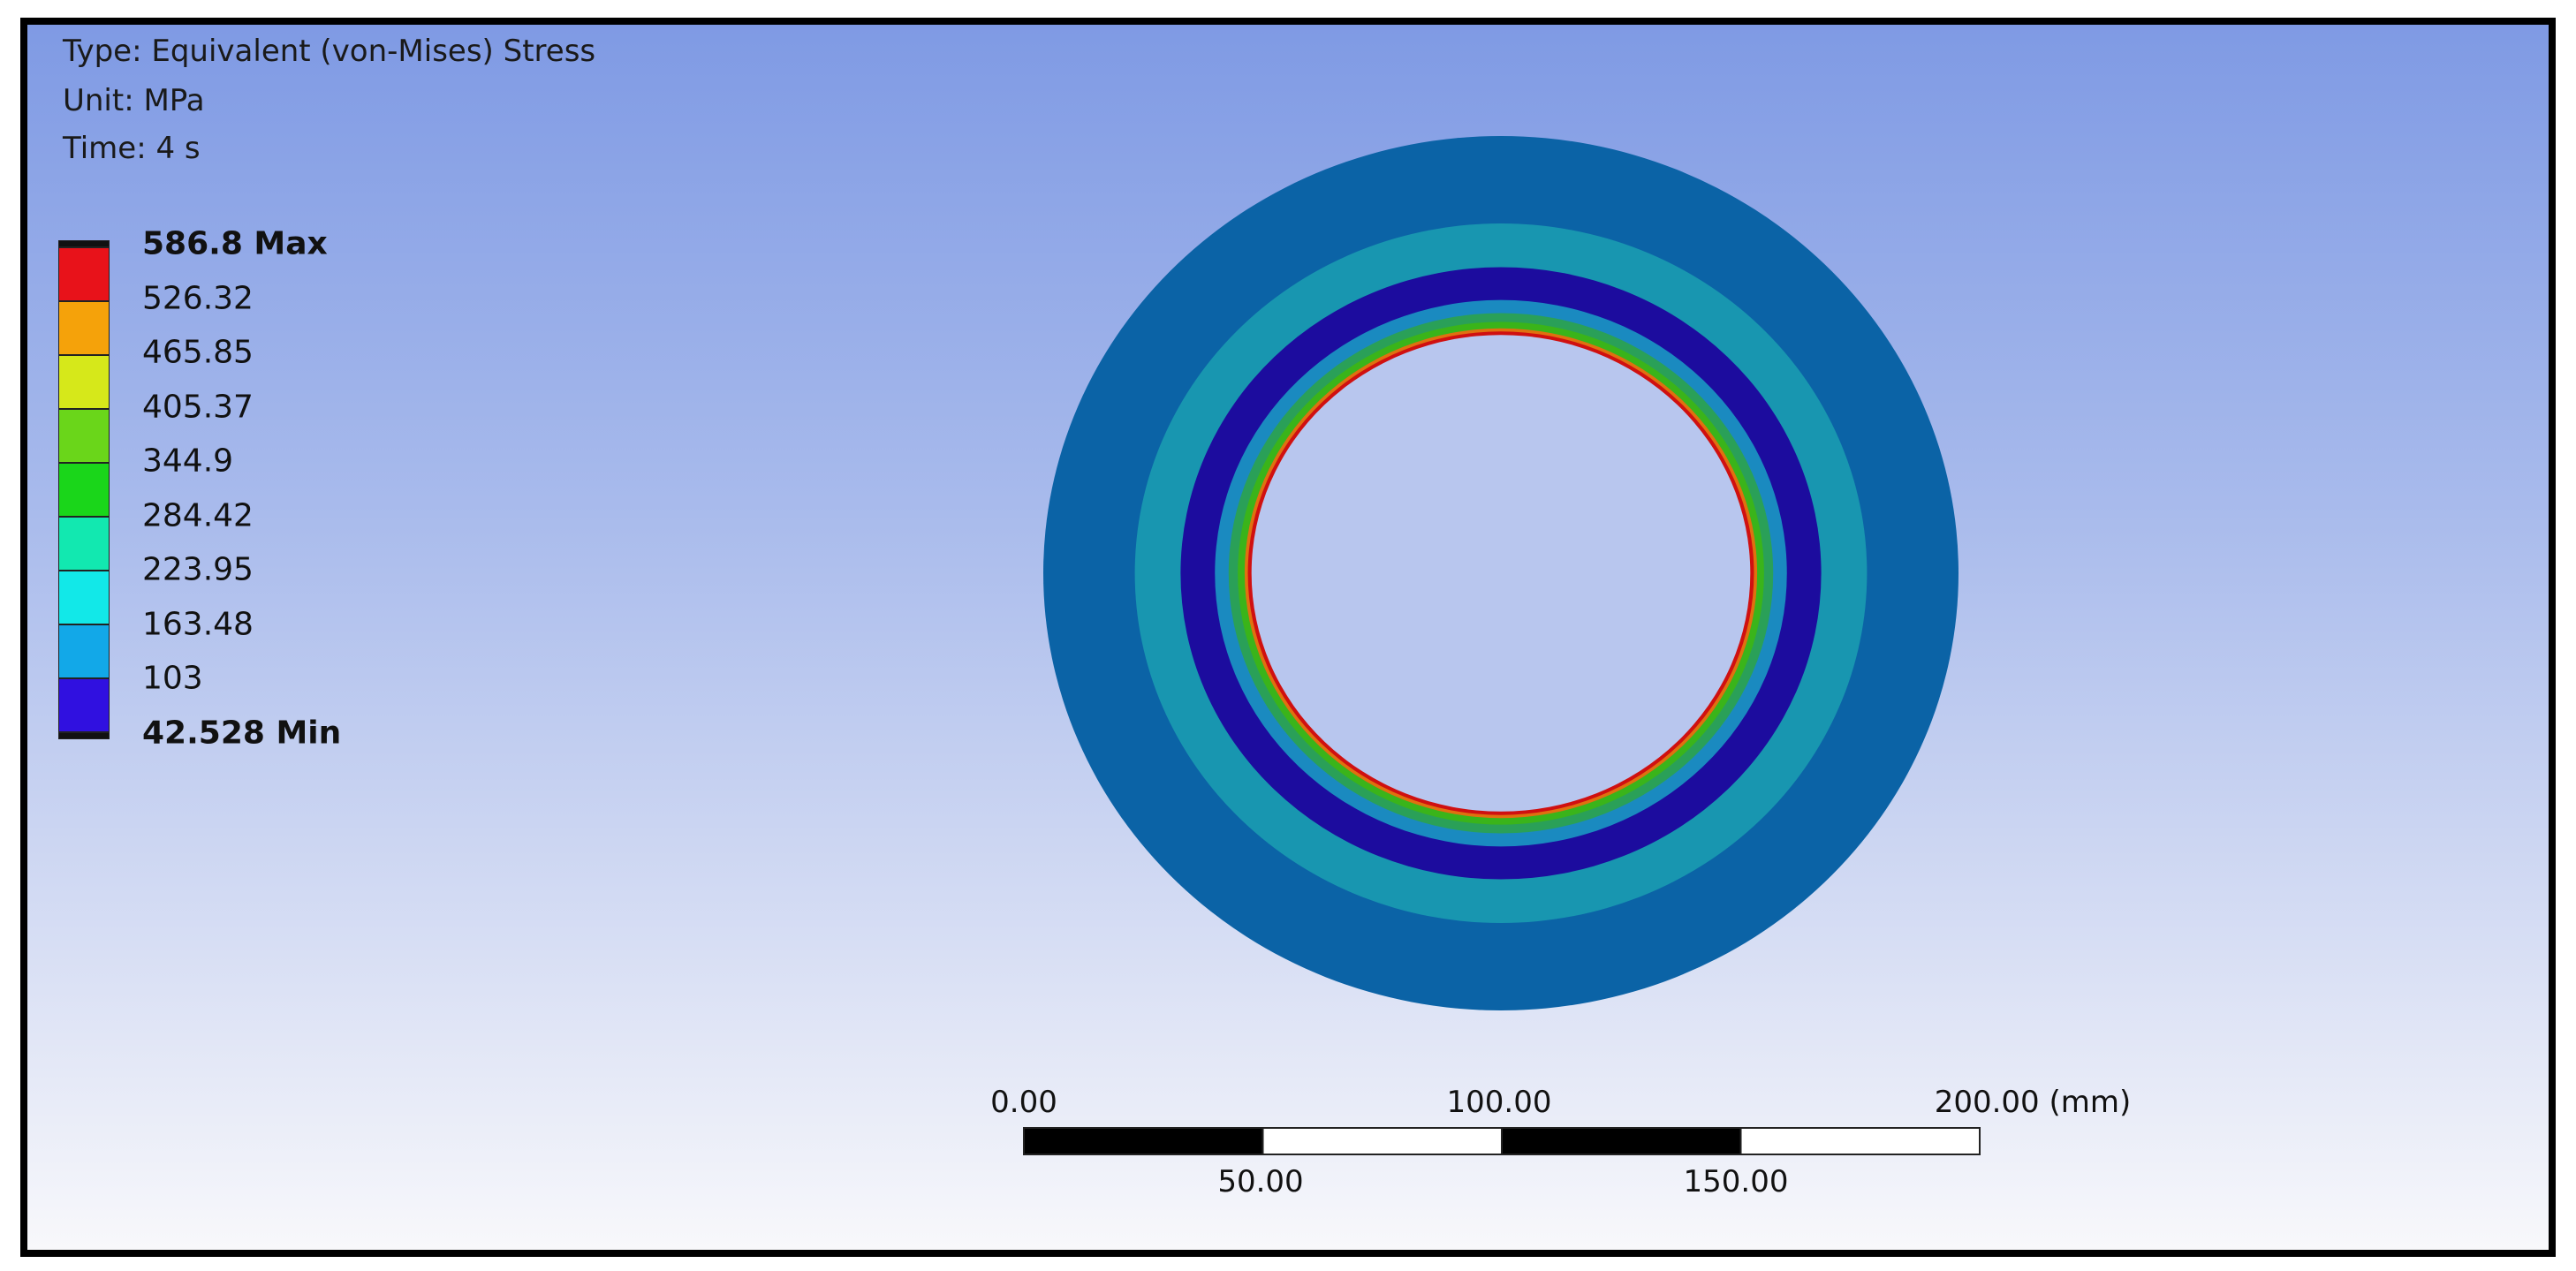 This screenshot has width=2576, height=1271. I want to click on color-legend-bar, so click(84, 489).